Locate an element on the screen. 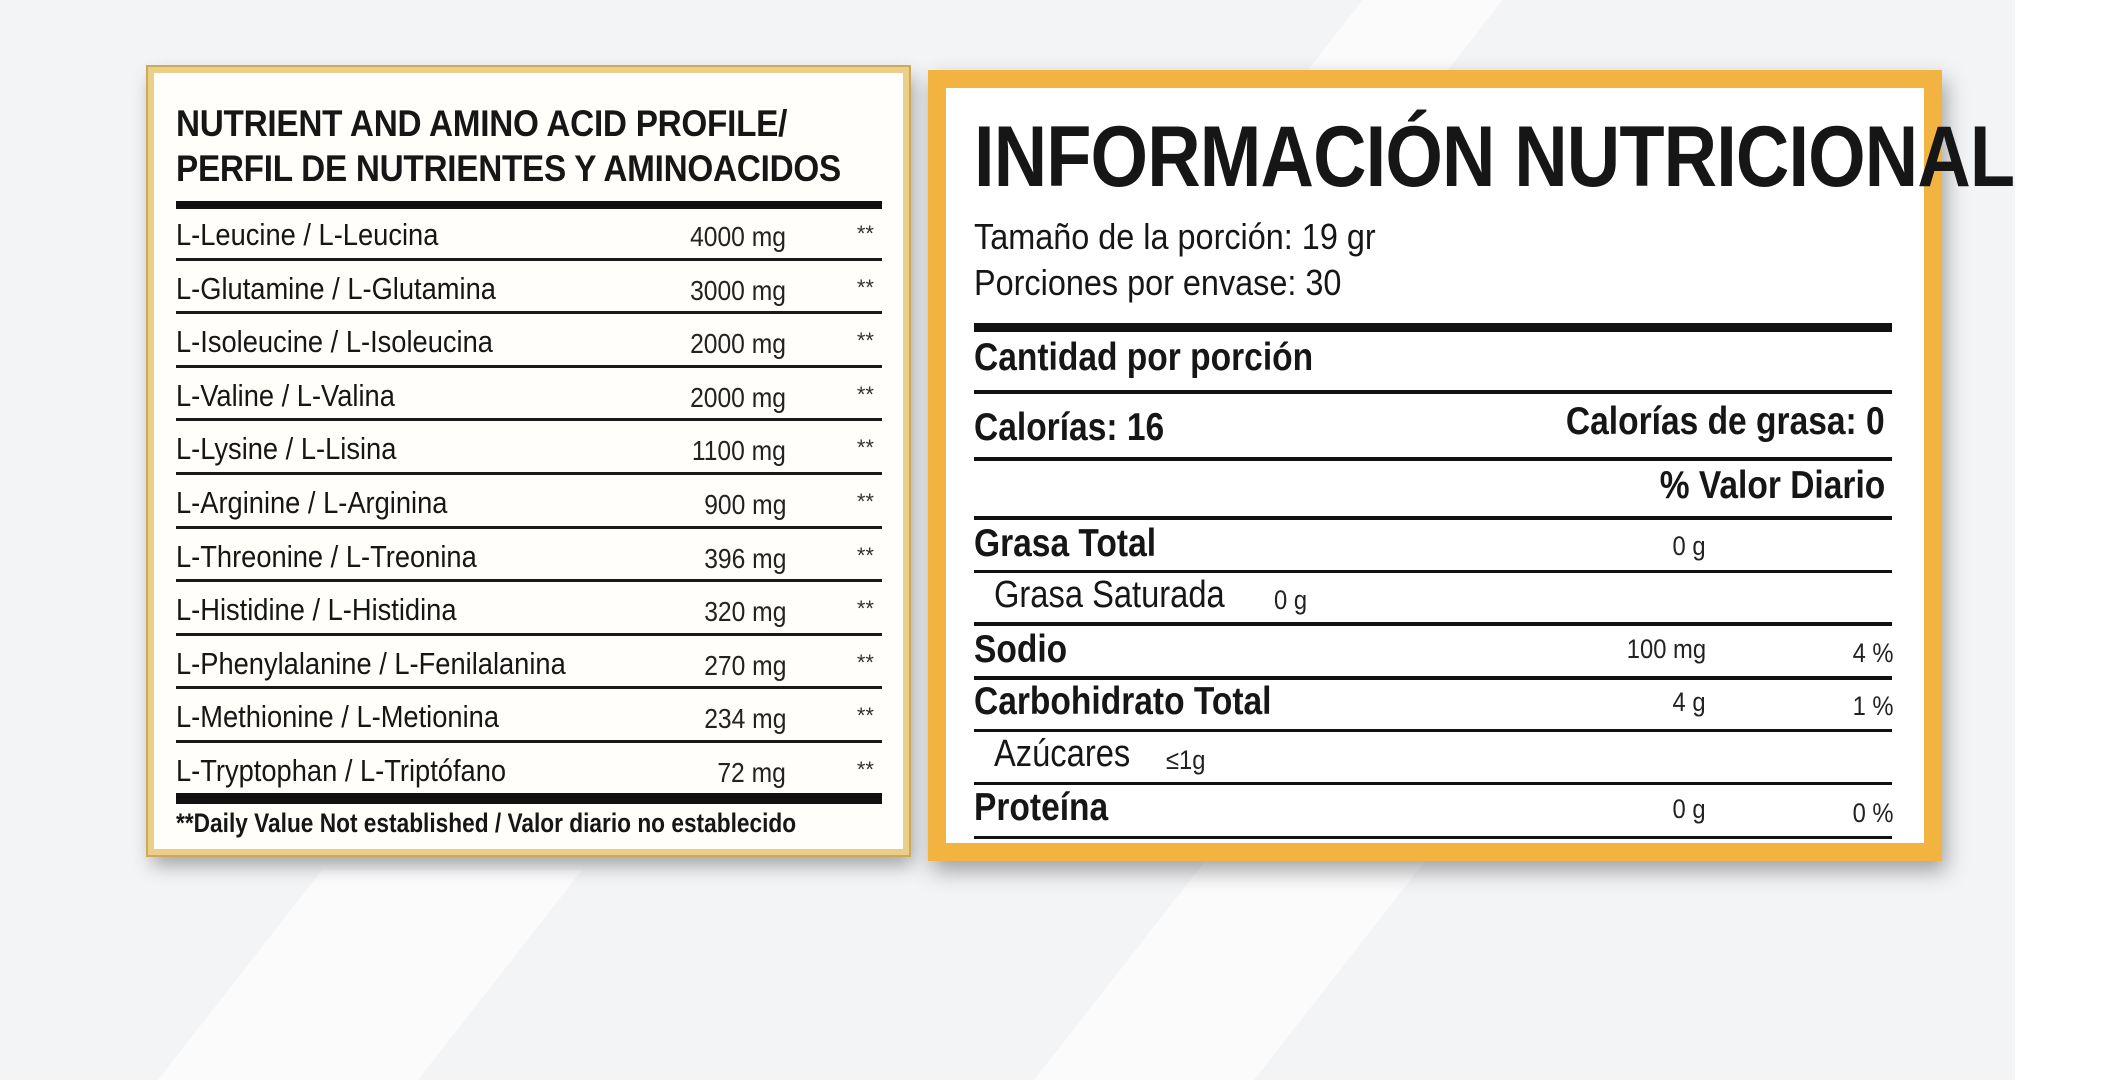  table-row: L-Valine / L-Valina 2000 mg ** is located at coordinates (529, 395).